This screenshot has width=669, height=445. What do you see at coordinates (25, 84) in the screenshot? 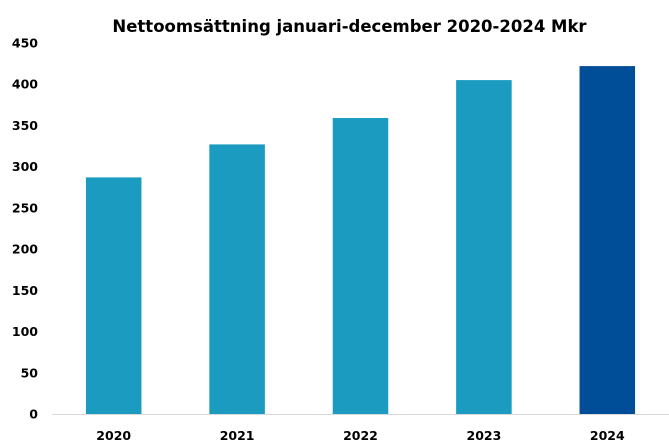
I see `y-tick-label: 400` at bounding box center [25, 84].